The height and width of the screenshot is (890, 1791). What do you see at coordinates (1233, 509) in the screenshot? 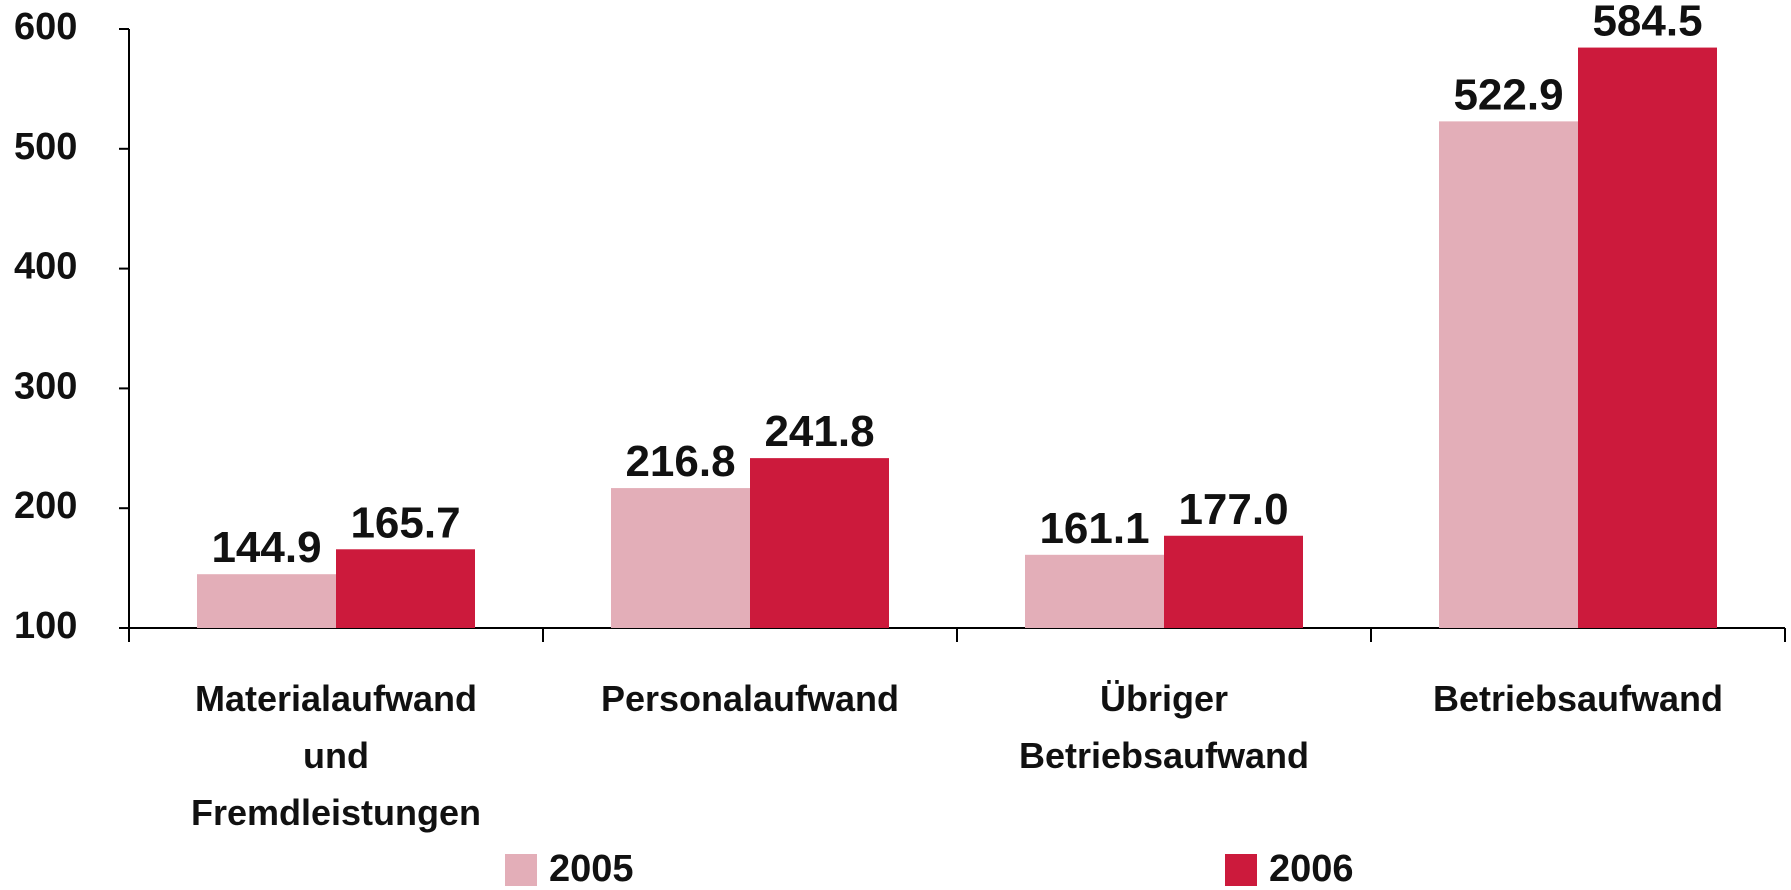
I see `value-label: 177.0` at bounding box center [1233, 509].